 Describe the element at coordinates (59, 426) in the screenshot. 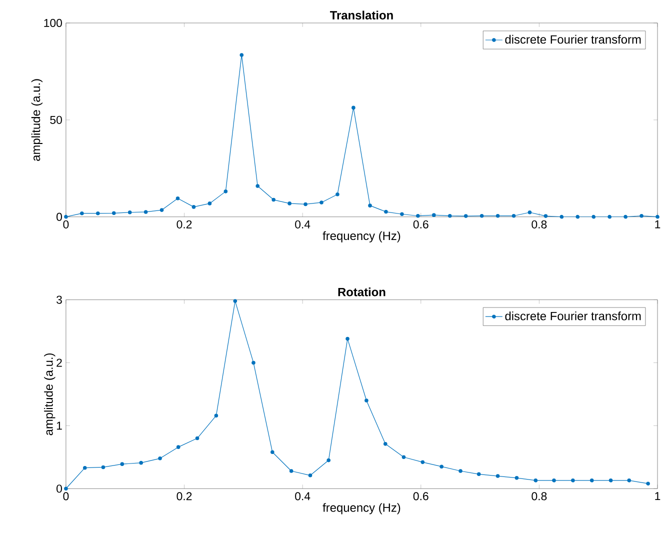

I see `y-tick-label: 1` at that location.